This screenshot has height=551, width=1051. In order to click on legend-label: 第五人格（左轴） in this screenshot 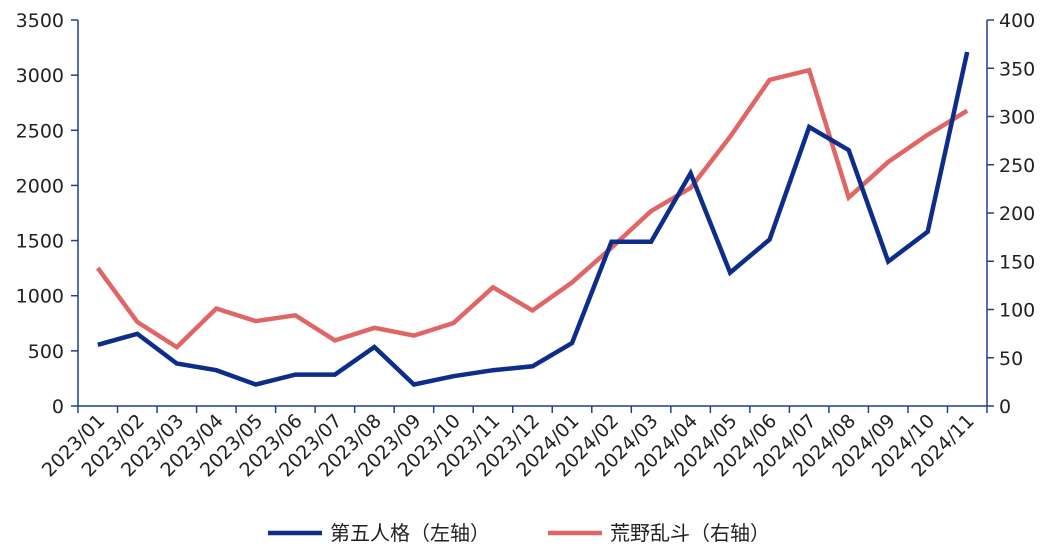, I will do `click(410, 533)`.